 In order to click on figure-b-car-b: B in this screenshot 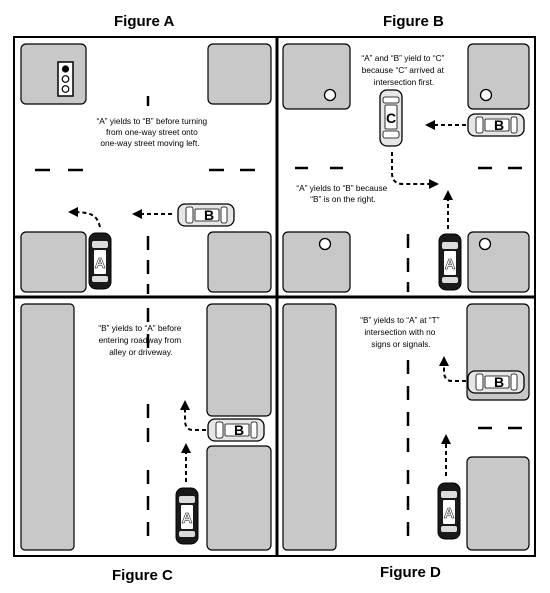, I will do `click(496, 125)`.